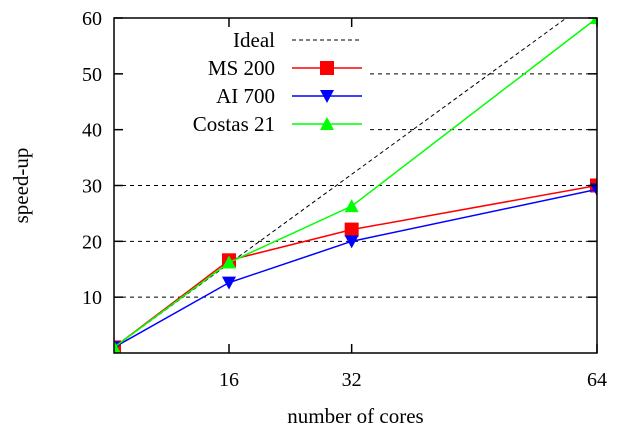 The width and height of the screenshot is (626, 435). Describe the element at coordinates (352, 380) in the screenshot. I see `x-tick-label-32: 32` at that location.